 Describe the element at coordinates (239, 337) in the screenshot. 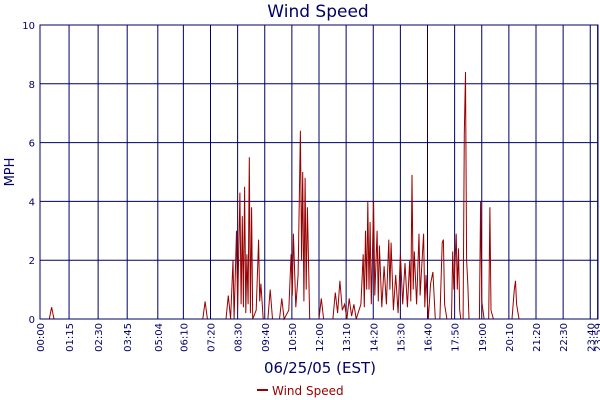

I see `x-tick-label: 08:30` at that location.